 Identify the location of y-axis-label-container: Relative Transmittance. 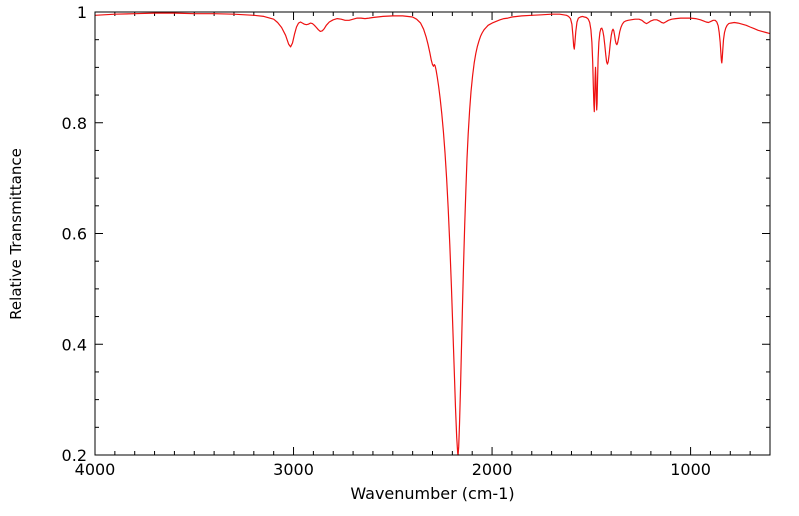
(16, 233).